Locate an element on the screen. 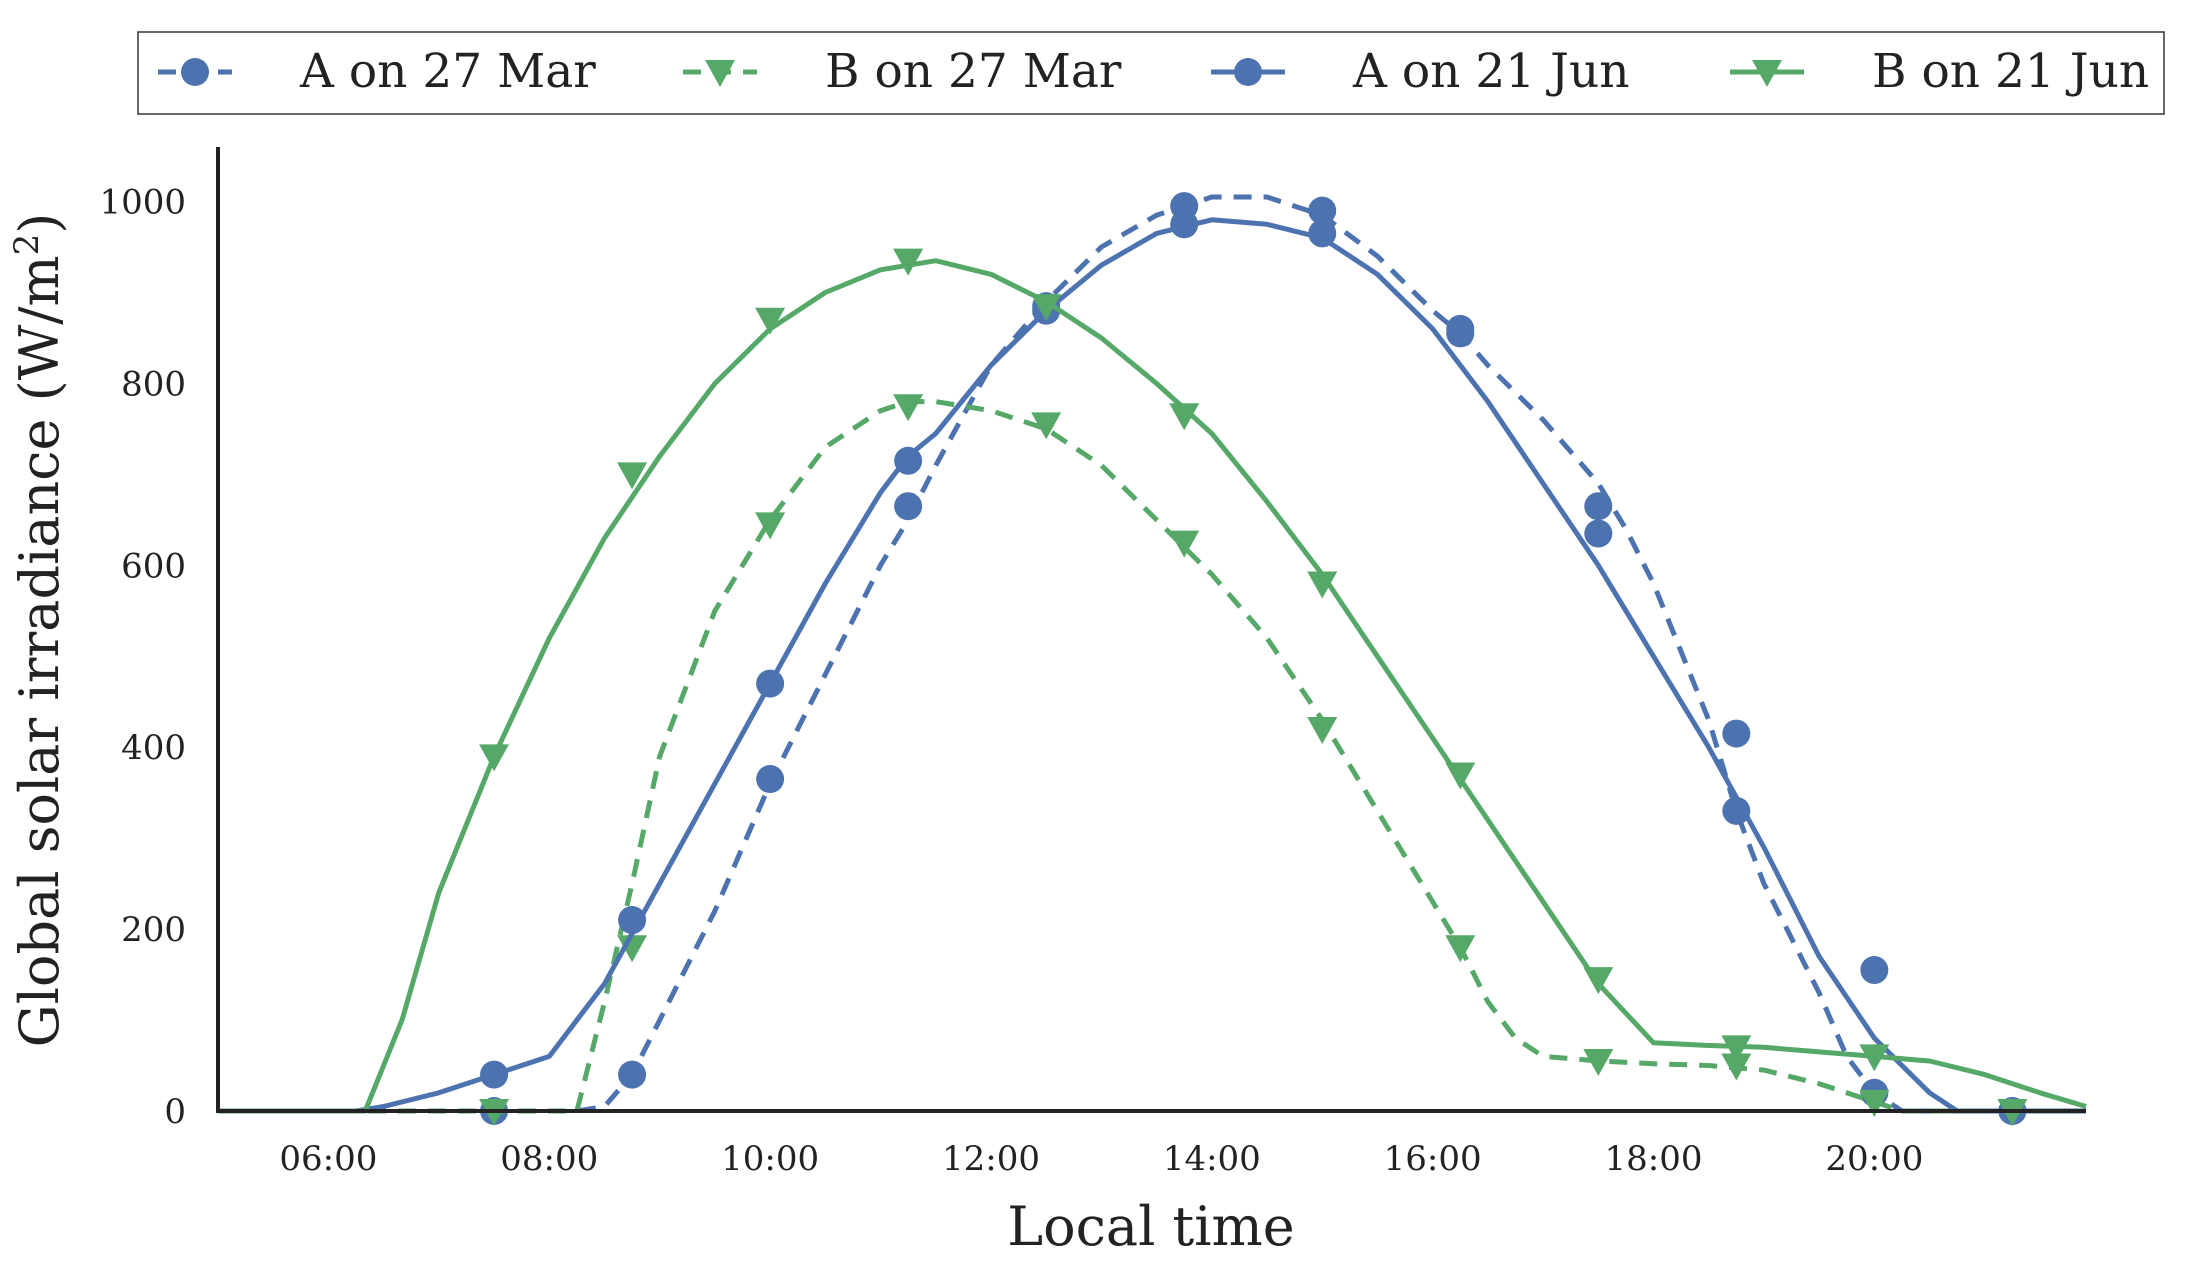 Image resolution: width=2187 pixels, height=1281 pixels. y-axis-label: Global solar irradiance (W/m2) is located at coordinates (39, 630).